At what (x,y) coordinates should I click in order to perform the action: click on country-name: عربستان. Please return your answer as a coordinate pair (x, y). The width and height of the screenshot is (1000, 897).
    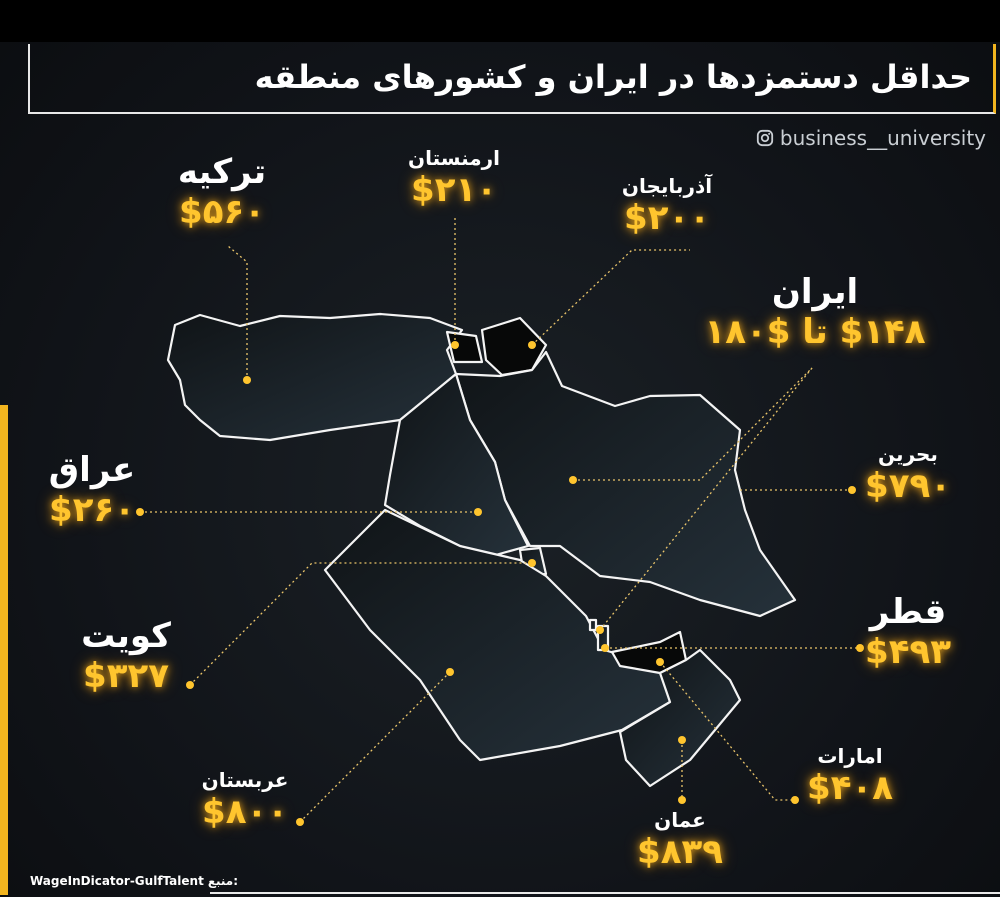
    Looking at the image, I should click on (245, 780).